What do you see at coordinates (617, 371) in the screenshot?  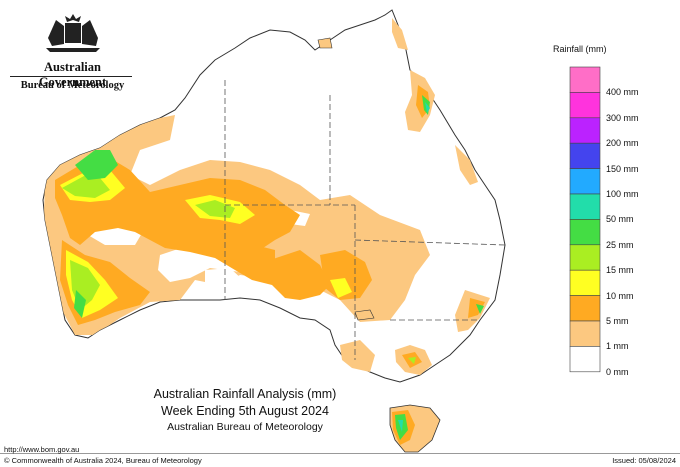 I see `legend-bin-label: 0 mm` at bounding box center [617, 371].